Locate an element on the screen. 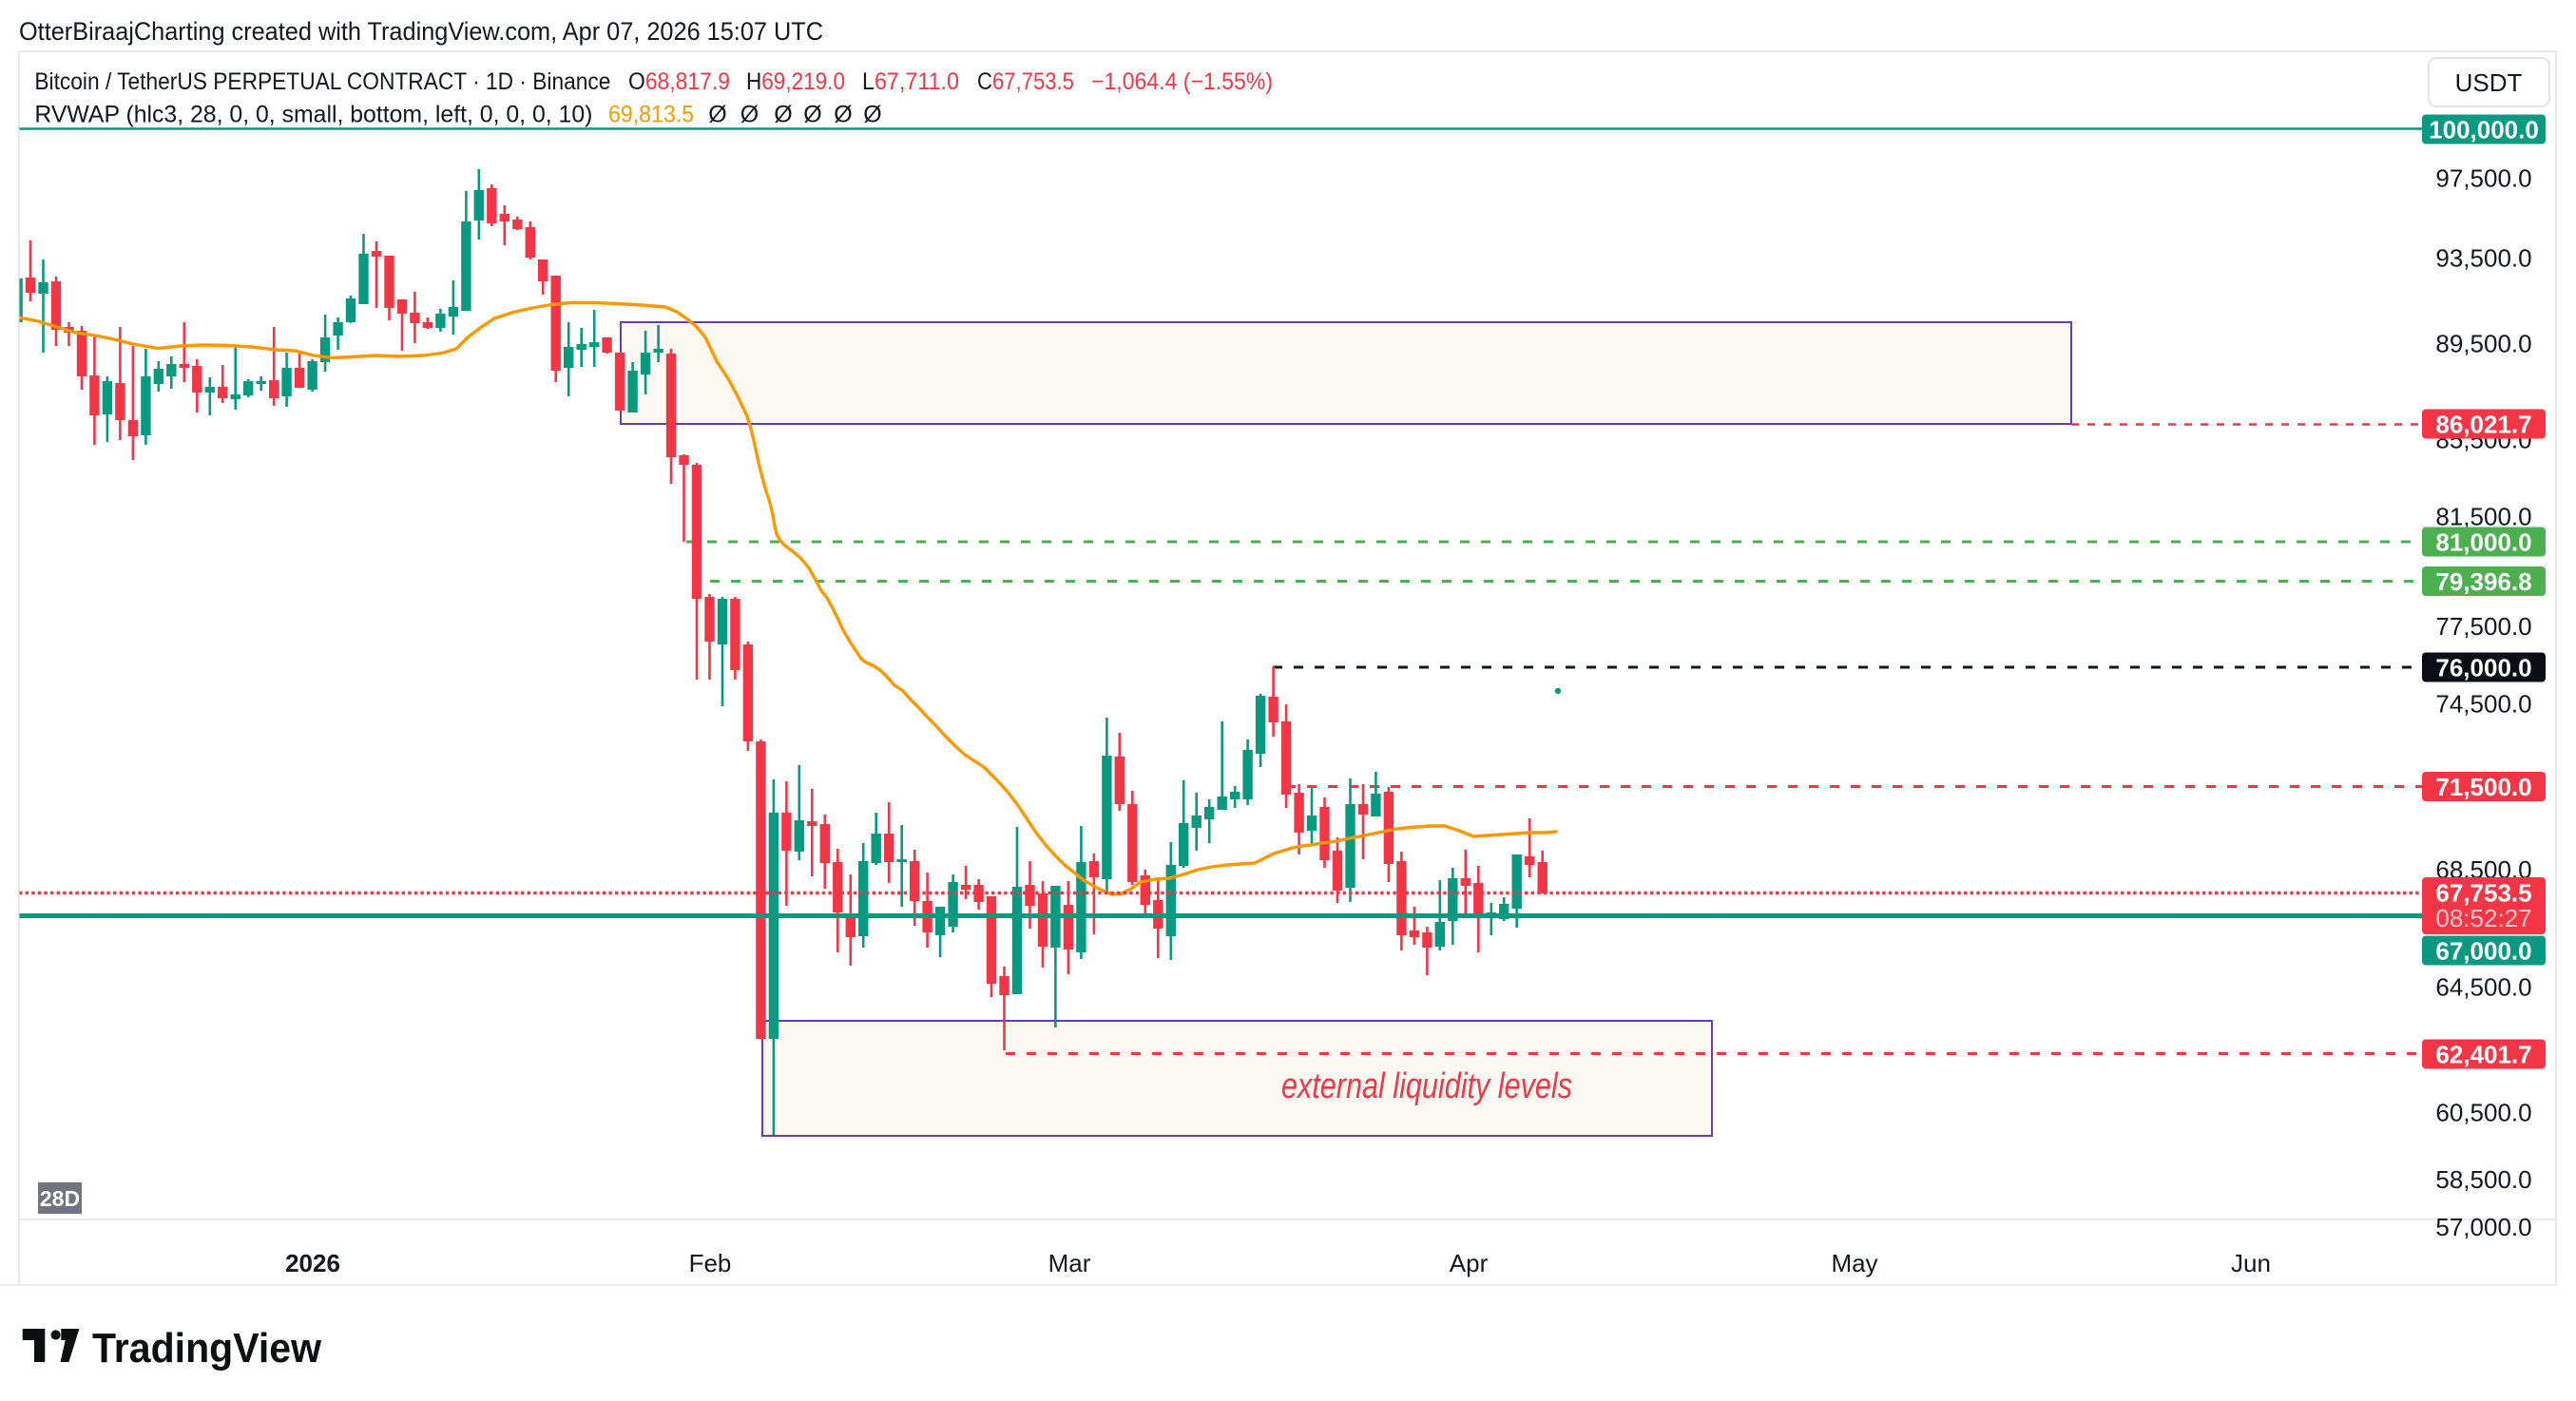 The image size is (2576, 1401). svg-text: 79,396.8 is located at coordinates (2483, 581).